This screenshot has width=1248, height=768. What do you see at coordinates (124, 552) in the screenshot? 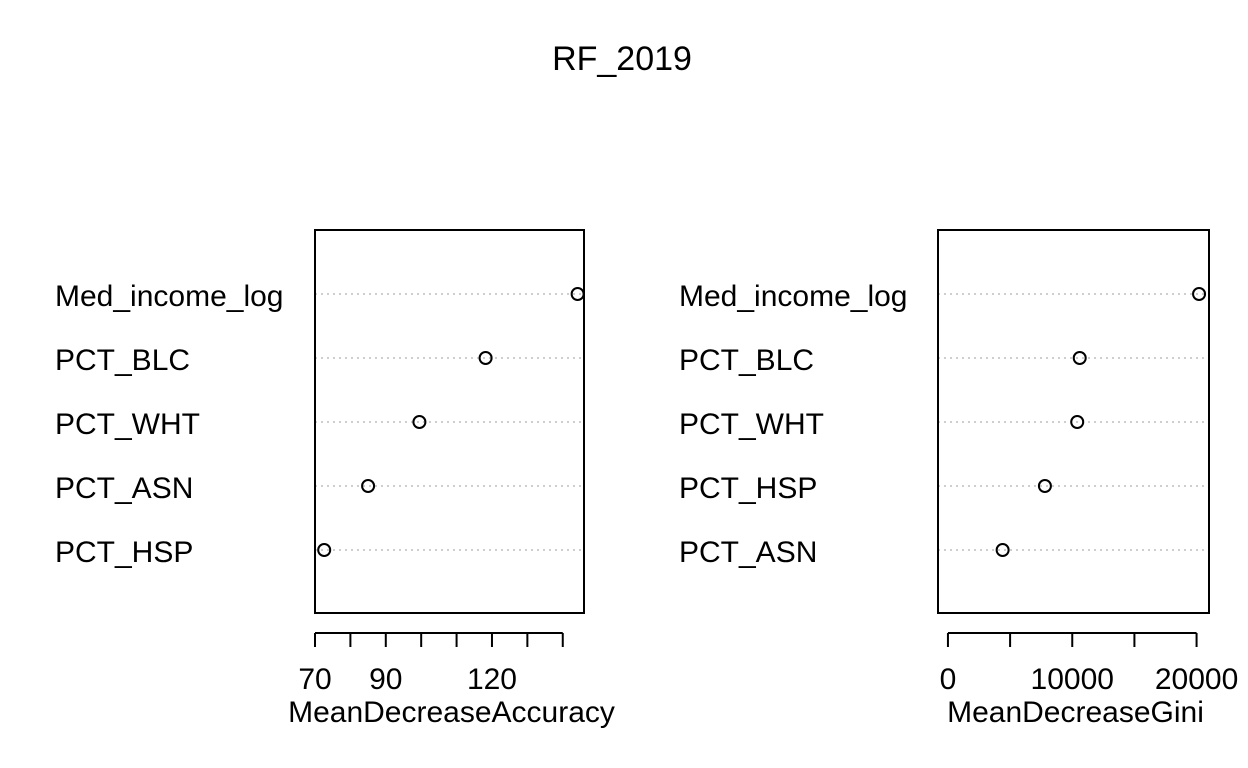
I see `accuracy-category-label: PCT_HSP` at bounding box center [124, 552].